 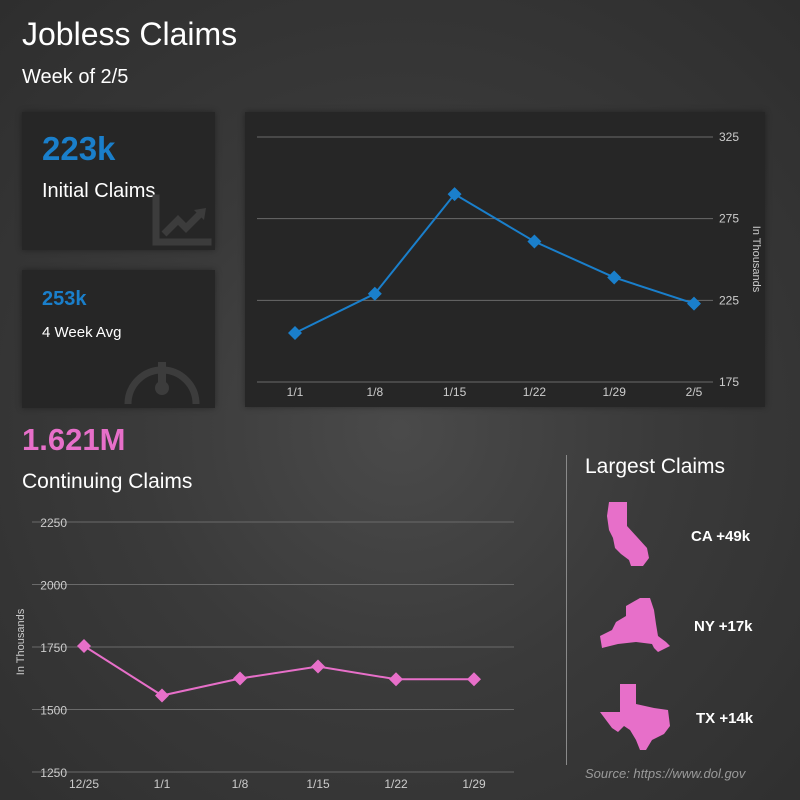 What do you see at coordinates (672, 537) in the screenshot?
I see `largest-claims-item: CA +49k` at bounding box center [672, 537].